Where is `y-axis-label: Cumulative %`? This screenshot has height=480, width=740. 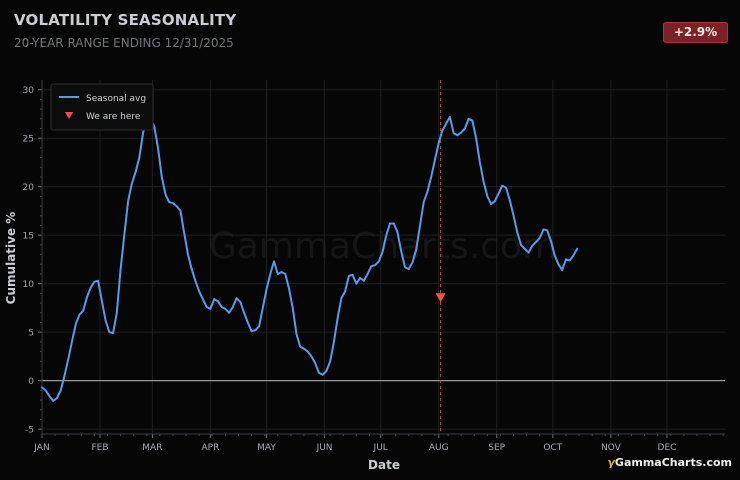
y-axis-label: Cumulative % is located at coordinates (11, 258).